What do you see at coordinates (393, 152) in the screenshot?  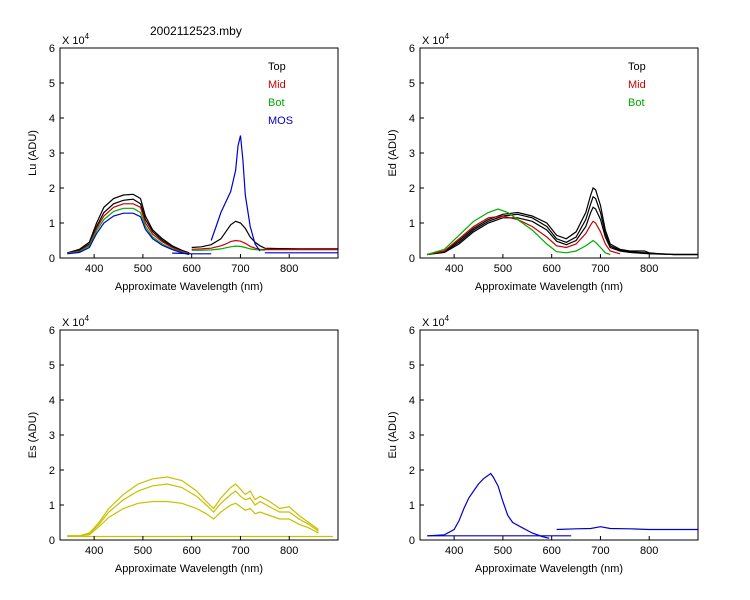 I see `y-axis-label: Ed (ADU)` at bounding box center [393, 152].